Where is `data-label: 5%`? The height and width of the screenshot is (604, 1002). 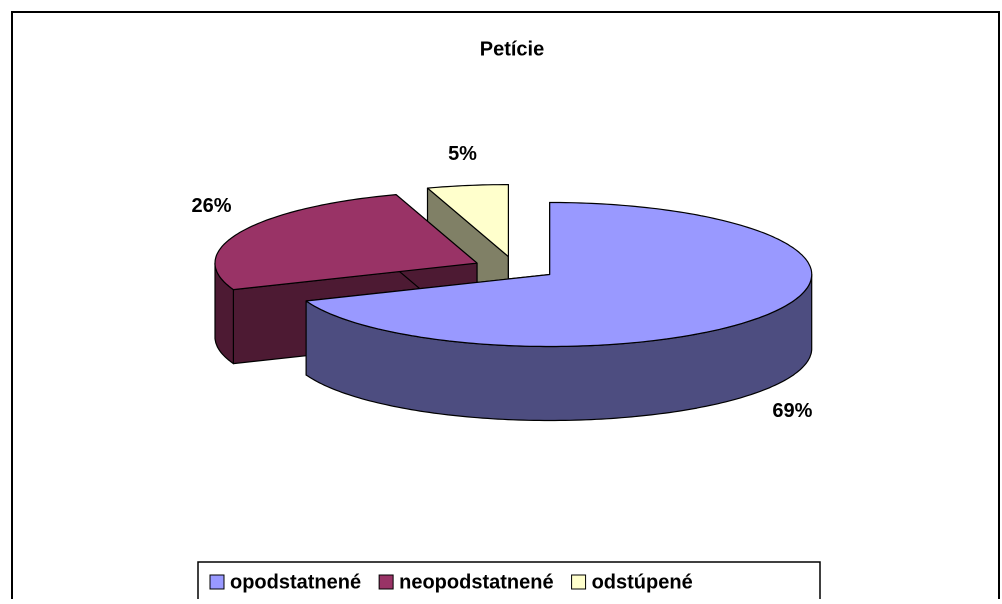 data-label: 5% is located at coordinates (462, 154).